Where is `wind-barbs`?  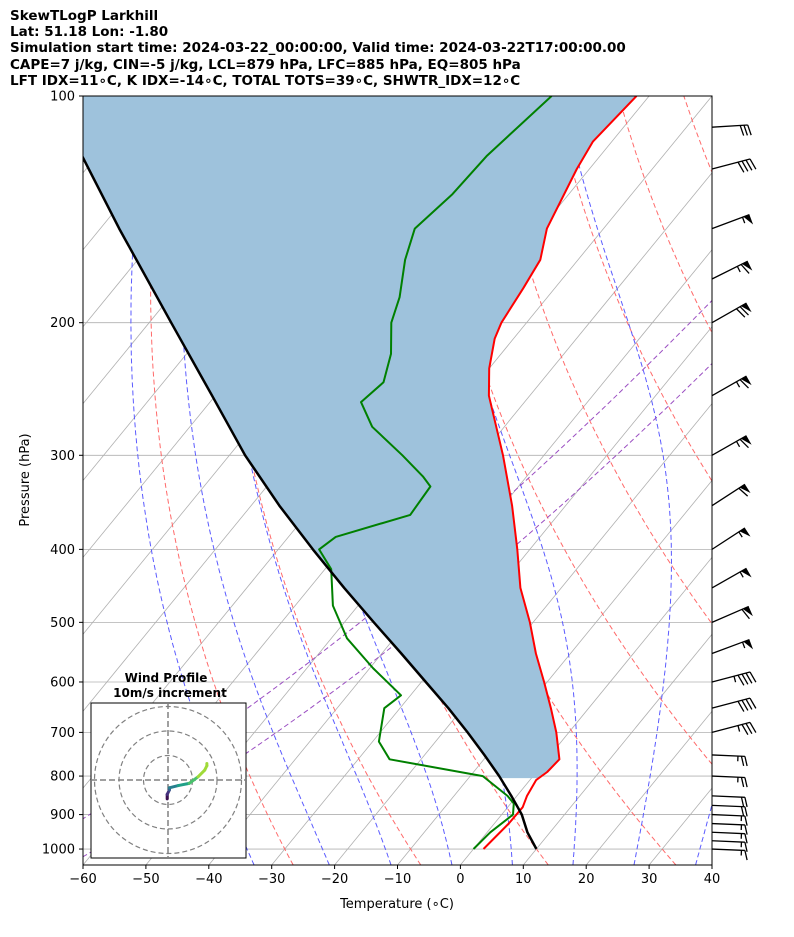 wind-barbs is located at coordinates (734, 492).